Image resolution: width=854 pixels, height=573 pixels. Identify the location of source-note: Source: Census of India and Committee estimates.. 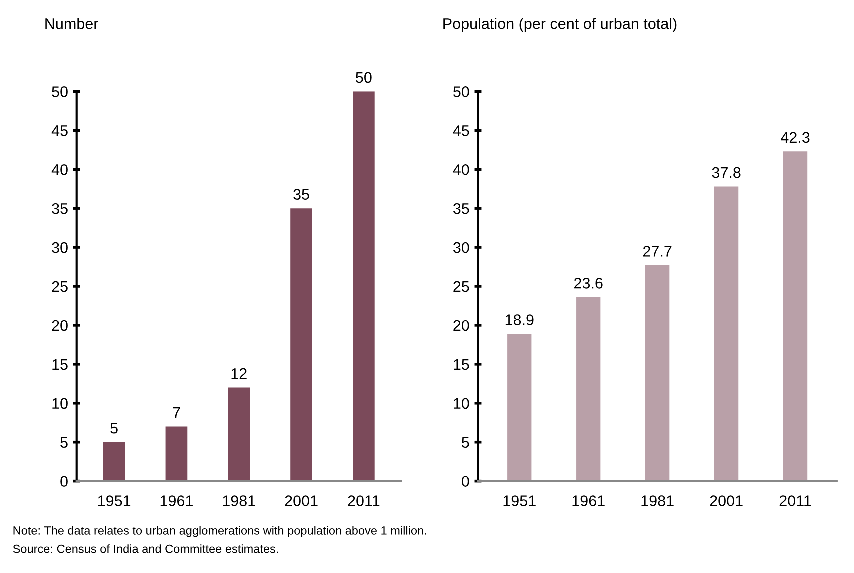
(145, 549).